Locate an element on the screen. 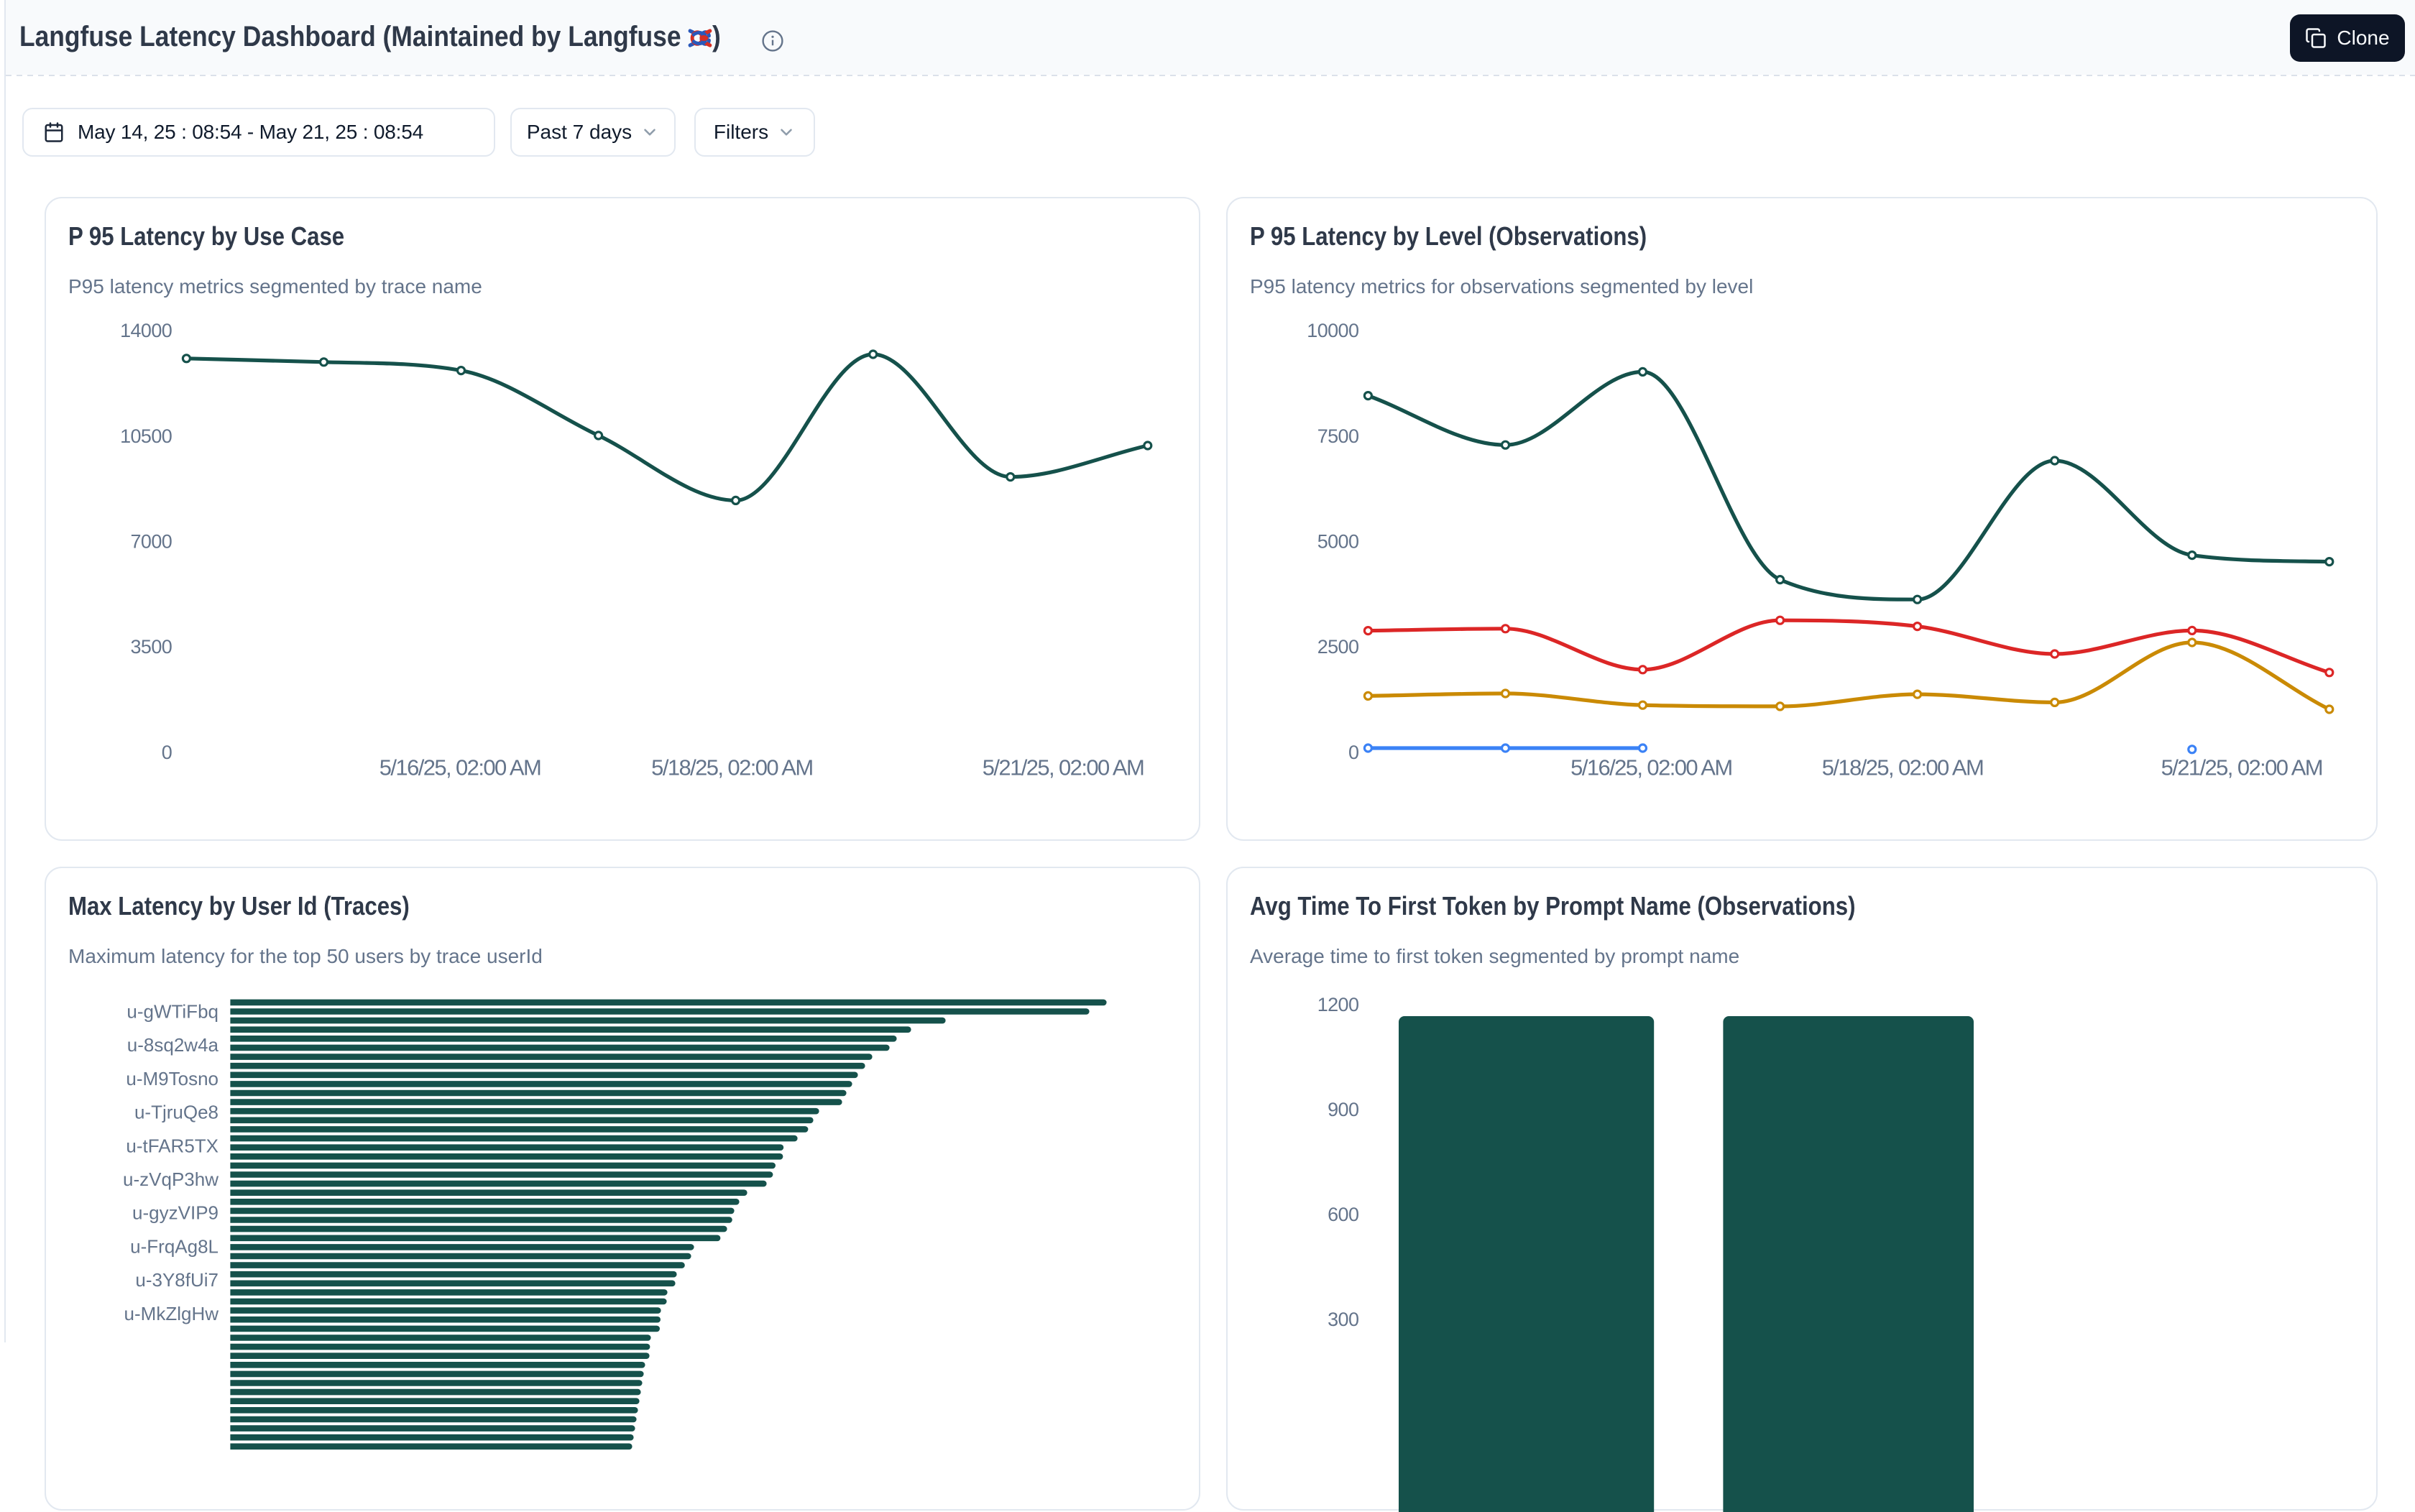 The image size is (2415, 1512). svg-text: u-TjruQe8 is located at coordinates (176, 1113).